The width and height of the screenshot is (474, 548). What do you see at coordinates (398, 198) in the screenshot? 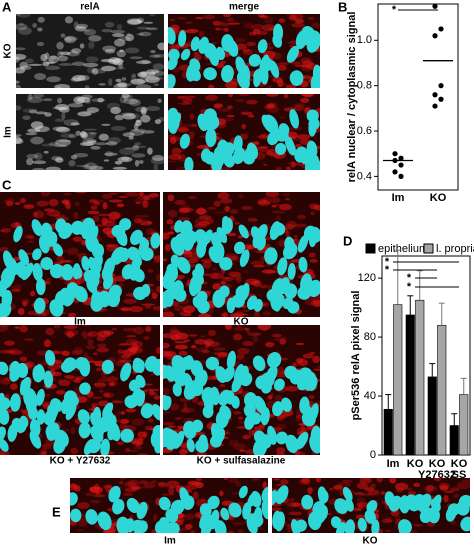
I see `x-tick-label: Im` at bounding box center [398, 198].